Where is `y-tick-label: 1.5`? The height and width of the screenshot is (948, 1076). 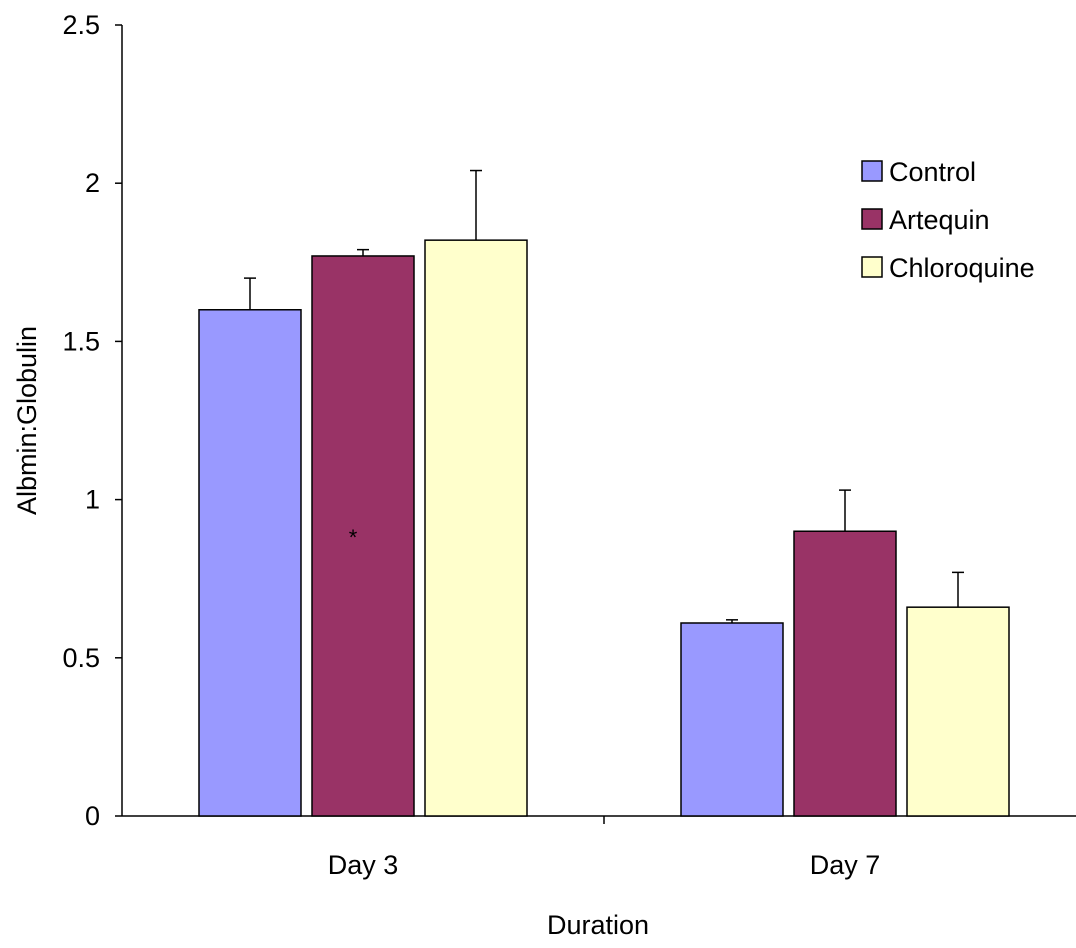 y-tick-label: 1.5 is located at coordinates (81, 341).